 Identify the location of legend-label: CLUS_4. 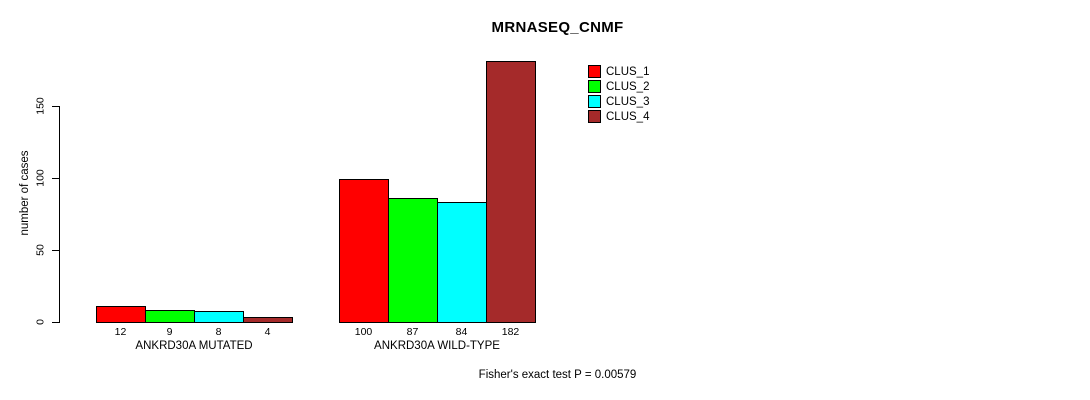
(628, 116).